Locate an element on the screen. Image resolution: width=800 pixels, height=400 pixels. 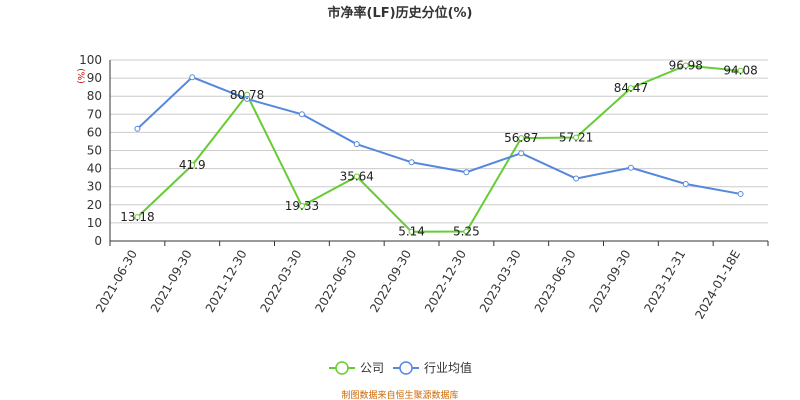
data-label-company: 35.64 is located at coordinates (357, 176).